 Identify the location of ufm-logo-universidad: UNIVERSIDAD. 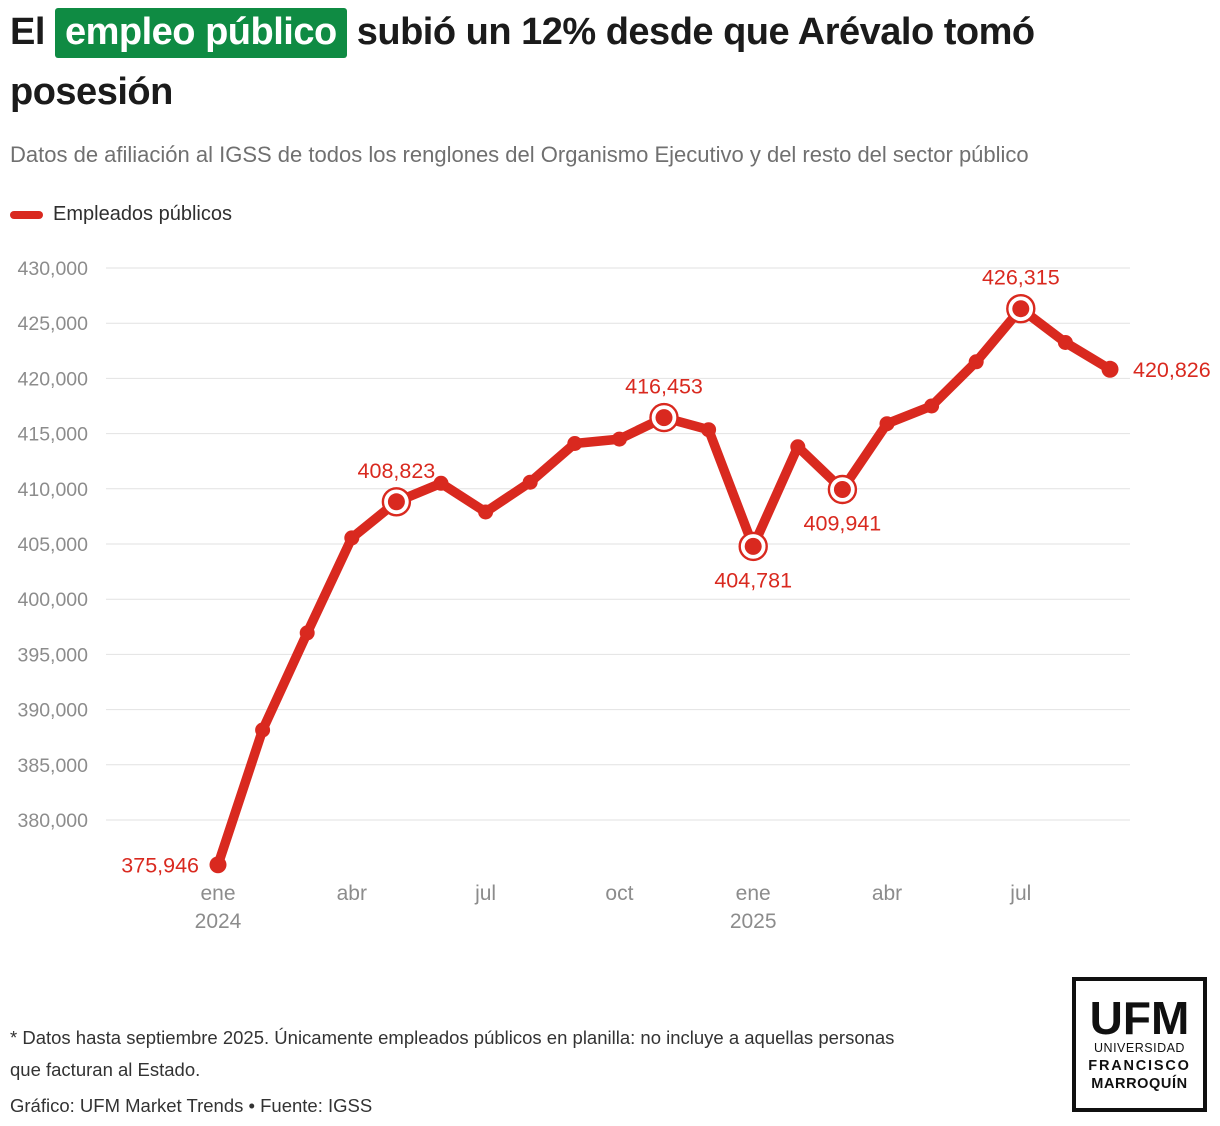
(1139, 1048).